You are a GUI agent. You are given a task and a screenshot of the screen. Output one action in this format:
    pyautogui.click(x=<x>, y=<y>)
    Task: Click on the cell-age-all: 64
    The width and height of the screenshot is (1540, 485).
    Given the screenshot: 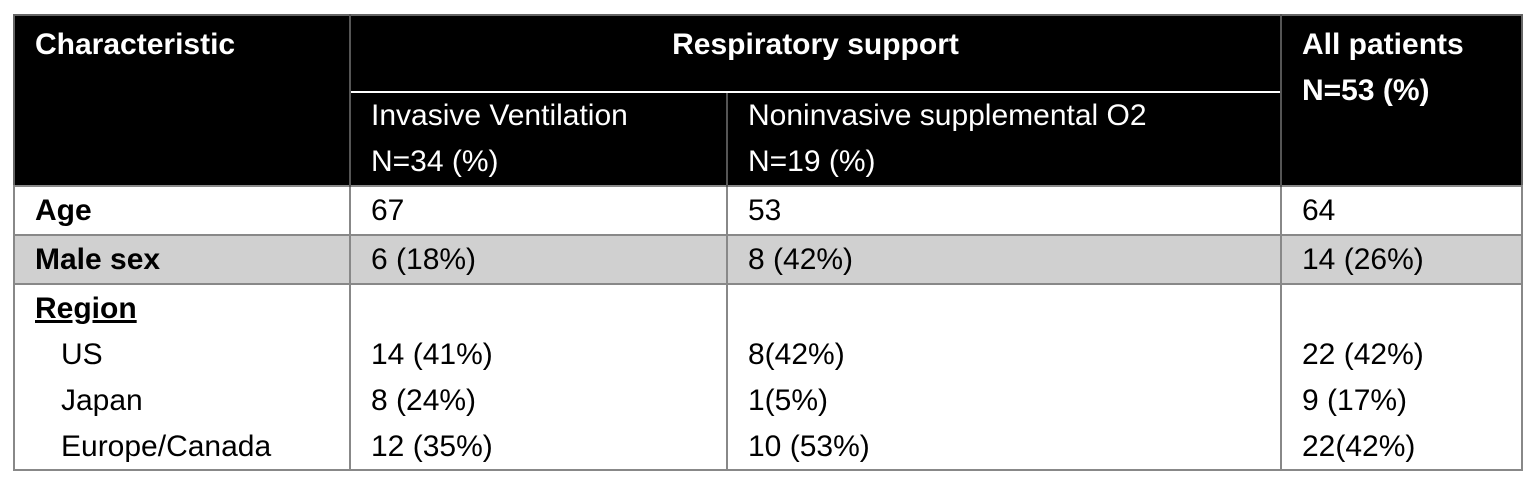 What is the action you would take?
    pyautogui.click(x=1401, y=210)
    